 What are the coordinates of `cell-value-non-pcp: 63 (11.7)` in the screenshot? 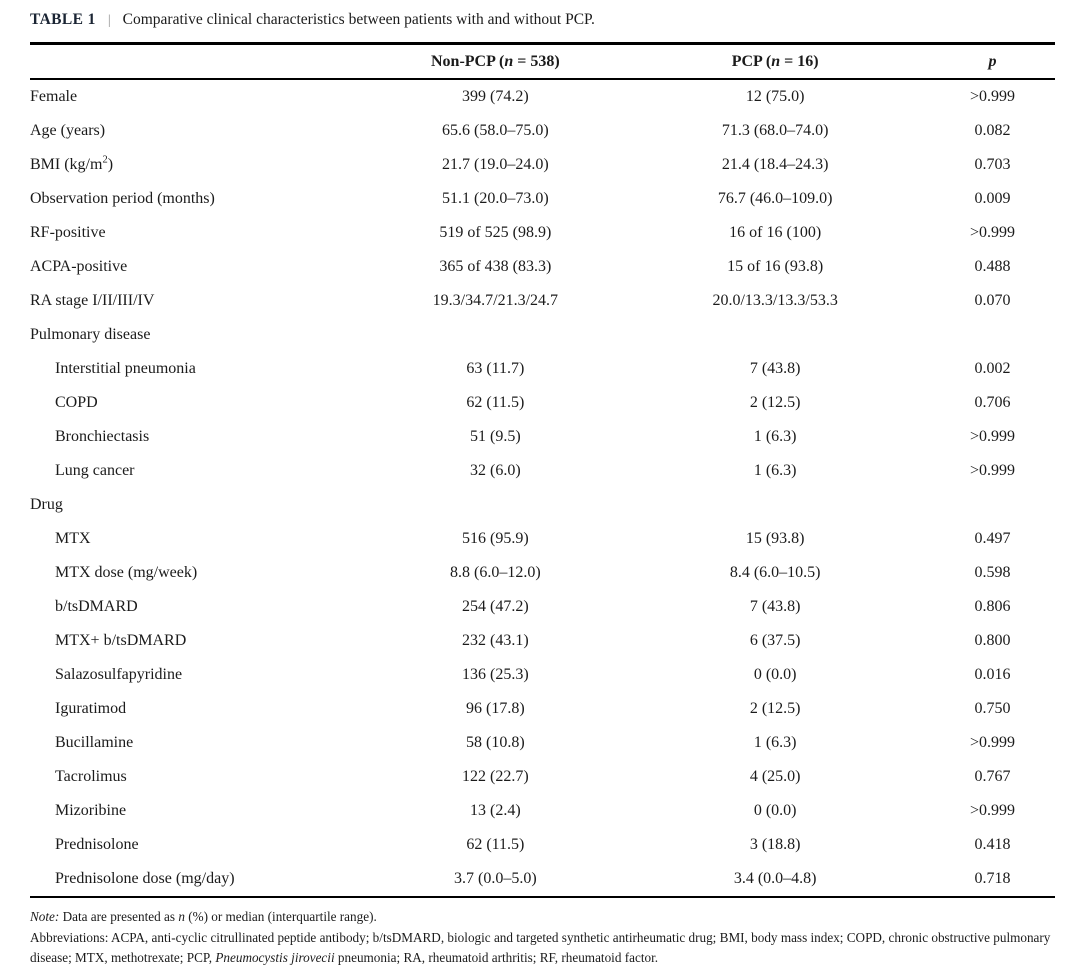 It's located at (495, 368).